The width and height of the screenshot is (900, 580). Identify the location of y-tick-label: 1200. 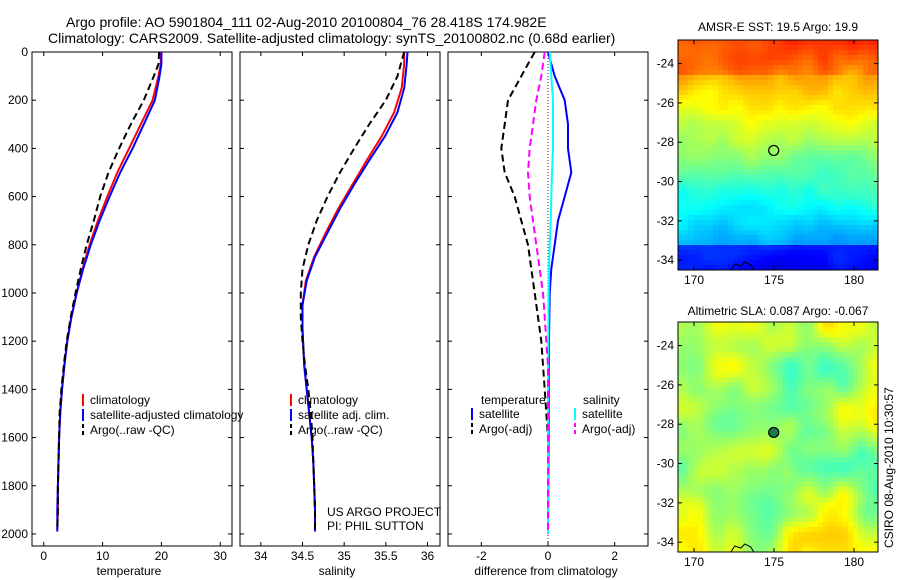
(14, 341).